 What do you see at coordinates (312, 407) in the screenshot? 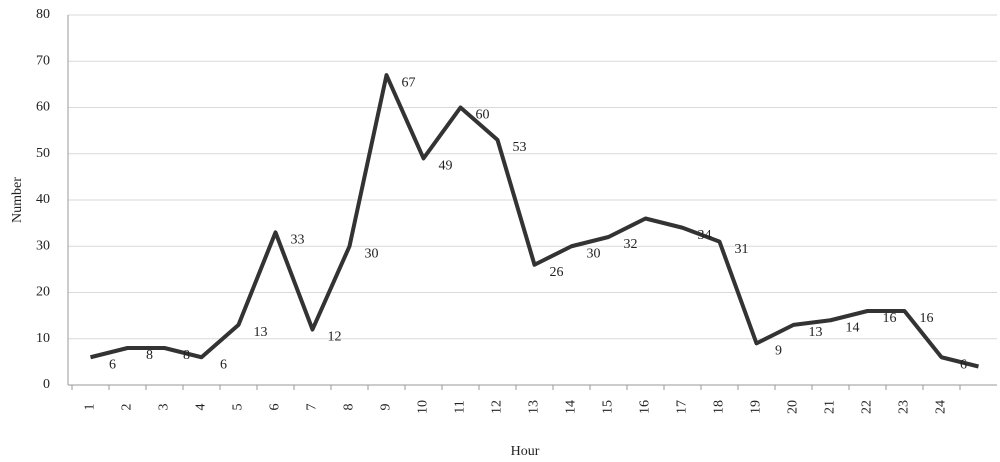
I see `x-tick-label: 7` at bounding box center [312, 407].